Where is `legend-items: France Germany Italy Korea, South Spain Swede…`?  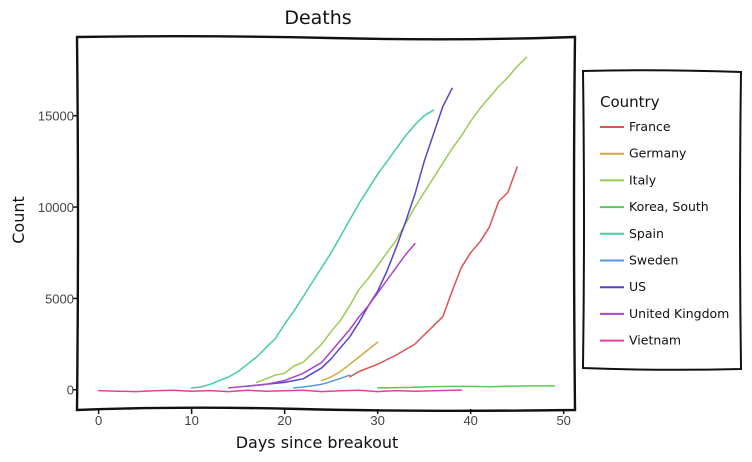 legend-items: France Germany Italy Korea, South Spain Swede… is located at coordinates (664, 233).